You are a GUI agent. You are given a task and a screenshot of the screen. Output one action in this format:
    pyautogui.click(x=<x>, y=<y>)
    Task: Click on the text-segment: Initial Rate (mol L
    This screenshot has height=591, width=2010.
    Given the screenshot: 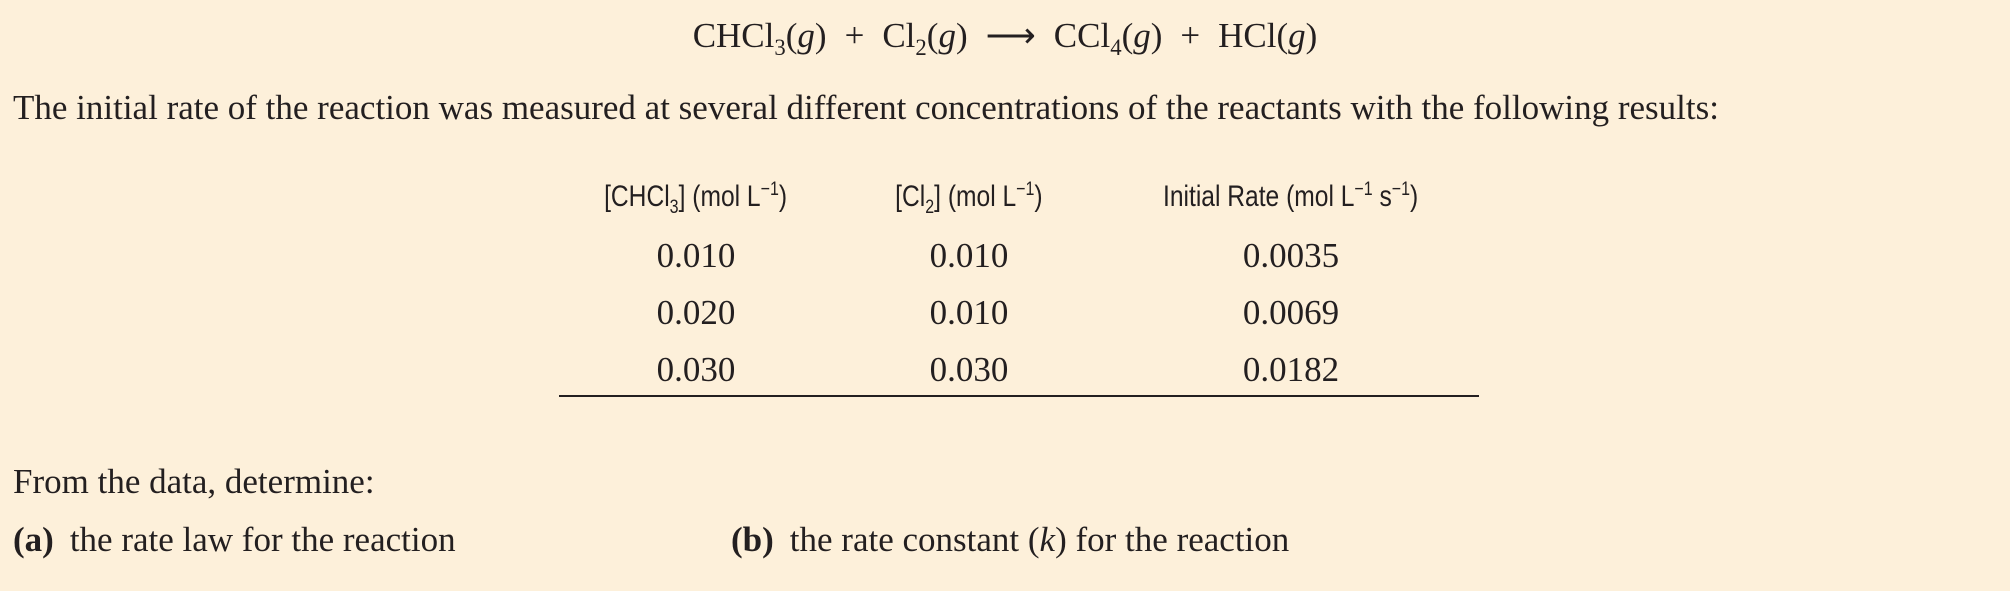 What is the action you would take?
    pyautogui.click(x=1259, y=196)
    